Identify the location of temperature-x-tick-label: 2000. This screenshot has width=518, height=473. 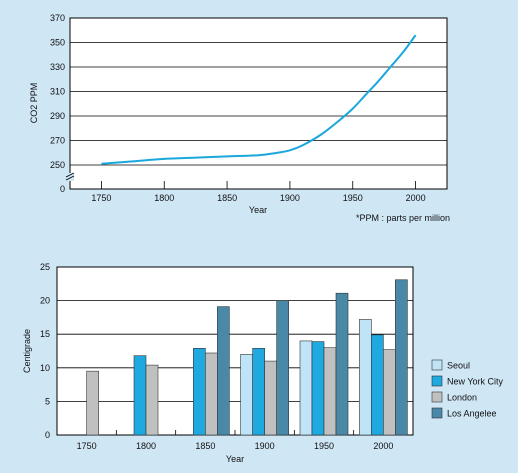
(383, 446).